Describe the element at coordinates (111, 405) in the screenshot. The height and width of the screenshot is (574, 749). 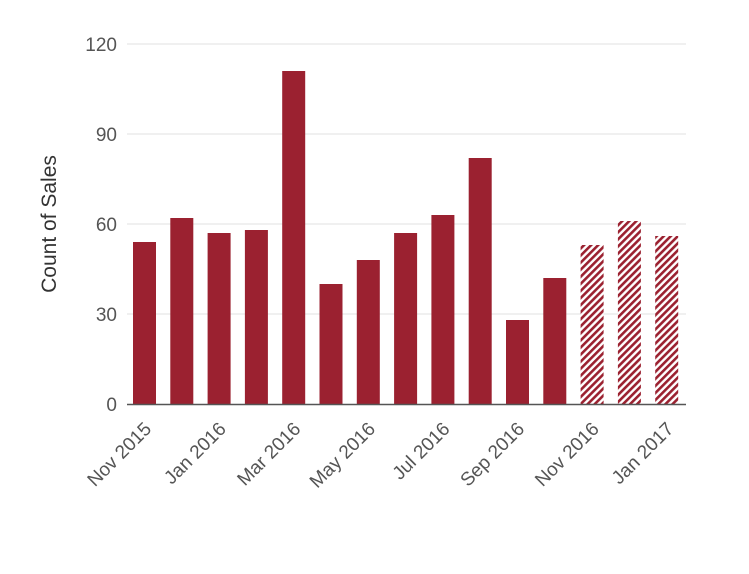
I see `y-tick-label: 0` at that location.